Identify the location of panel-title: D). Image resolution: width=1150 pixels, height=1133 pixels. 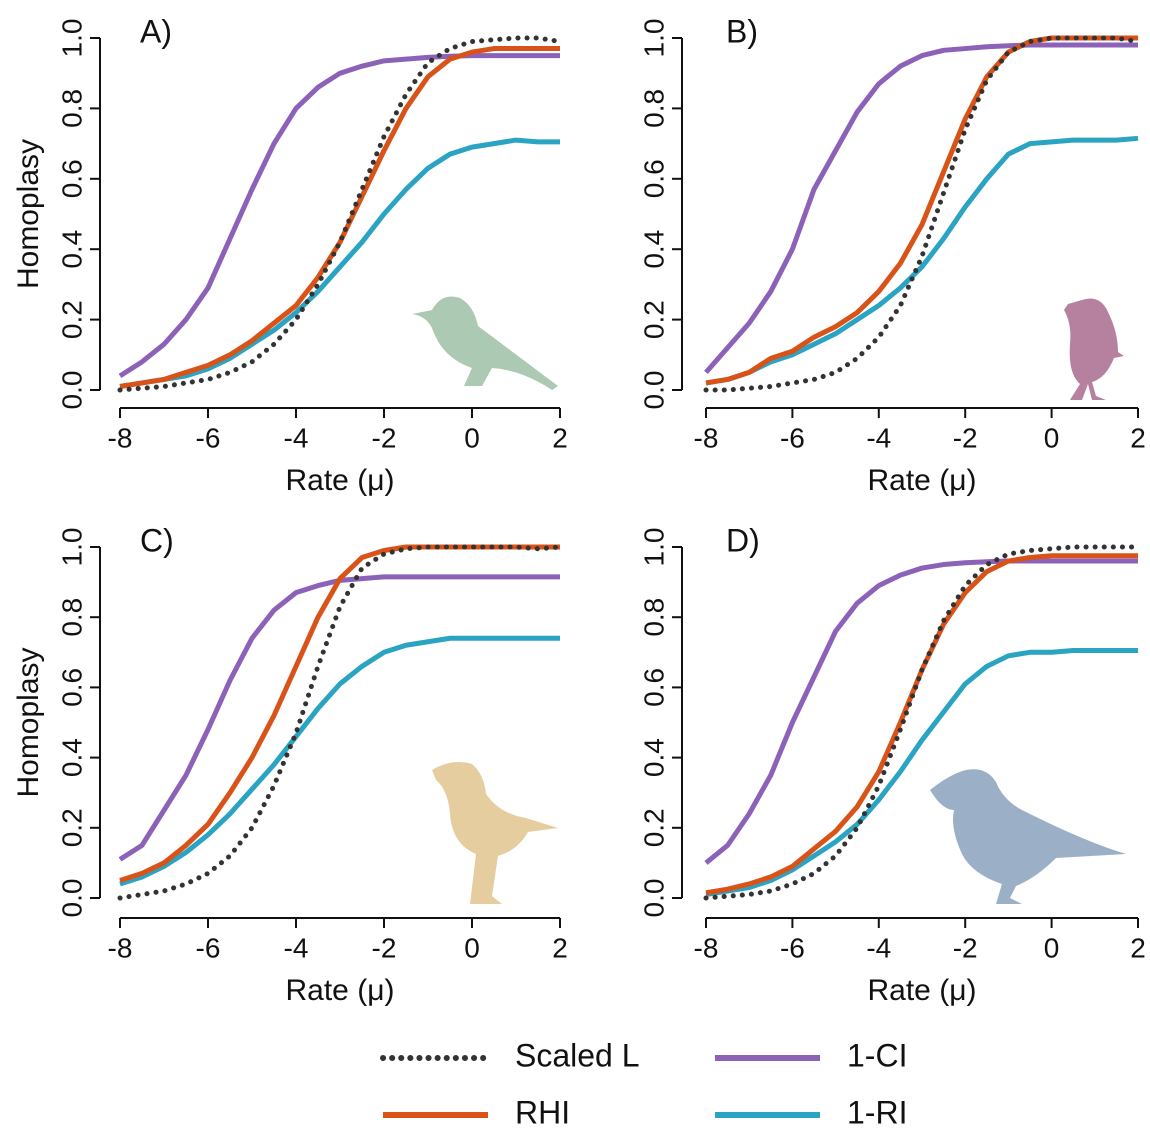
(743, 540).